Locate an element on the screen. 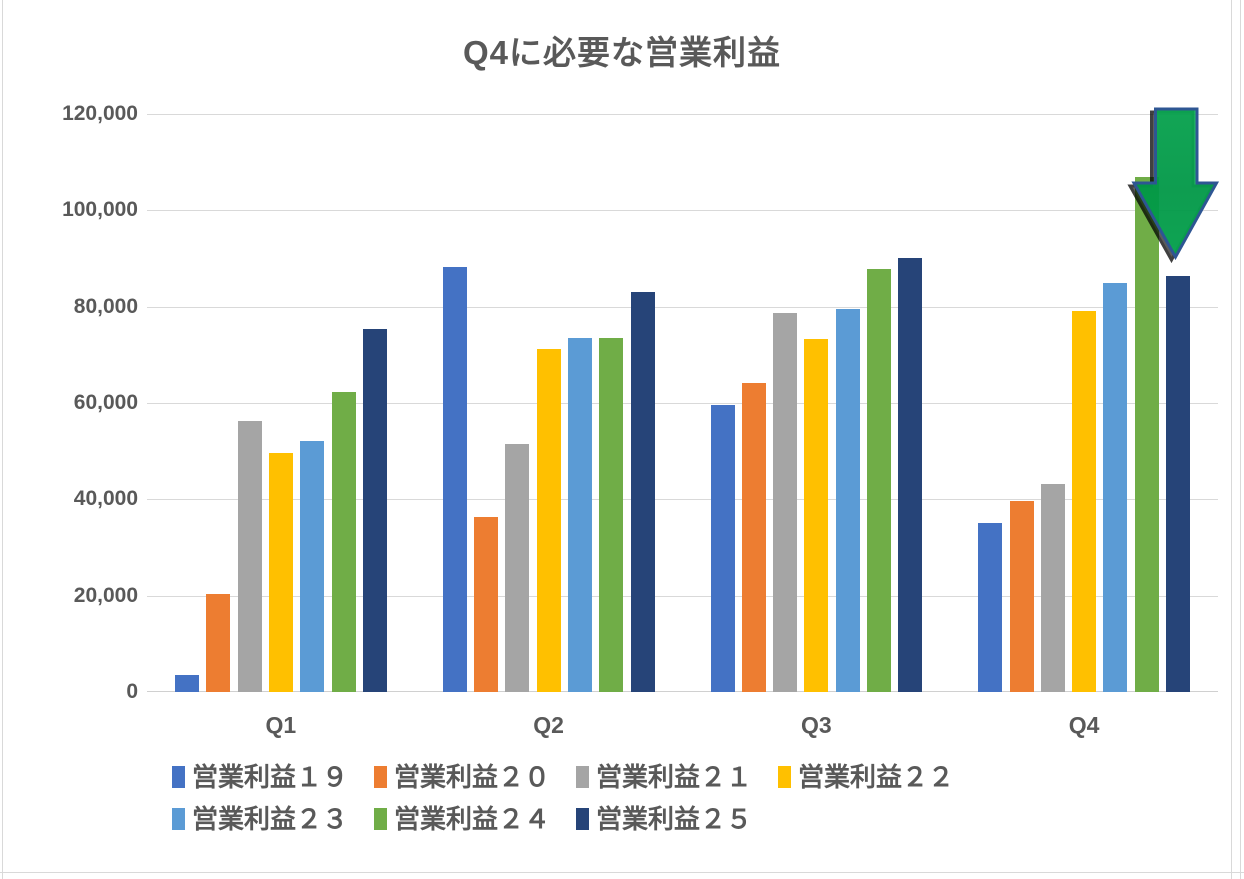 This screenshot has height=879, width=1244. legend-label: 営業利益１９ is located at coordinates (270, 777).